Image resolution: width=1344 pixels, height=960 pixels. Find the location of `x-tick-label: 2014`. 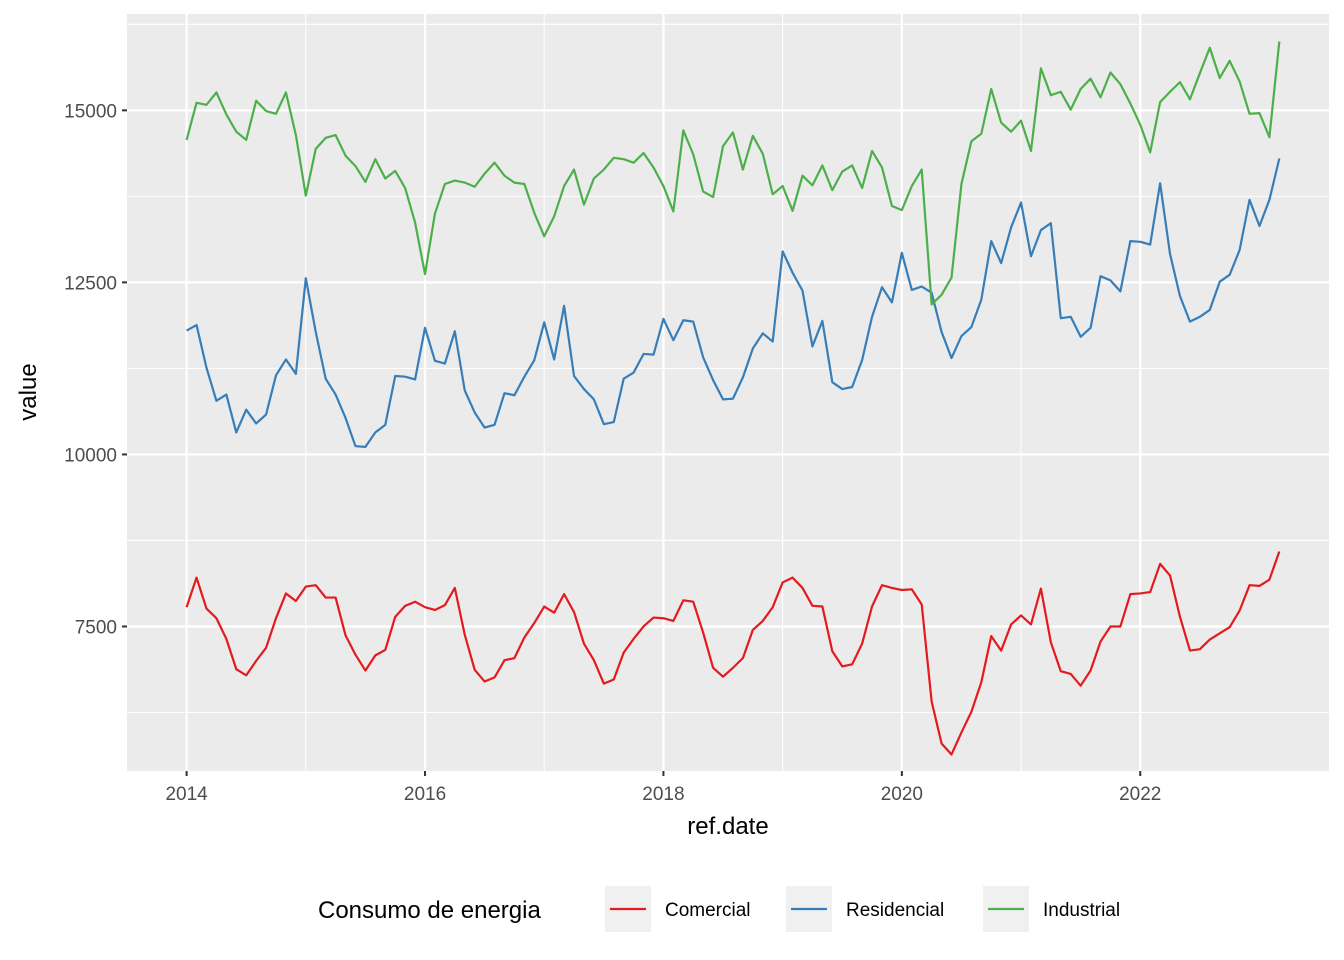

x-tick-label: 2014 is located at coordinates (186, 794).